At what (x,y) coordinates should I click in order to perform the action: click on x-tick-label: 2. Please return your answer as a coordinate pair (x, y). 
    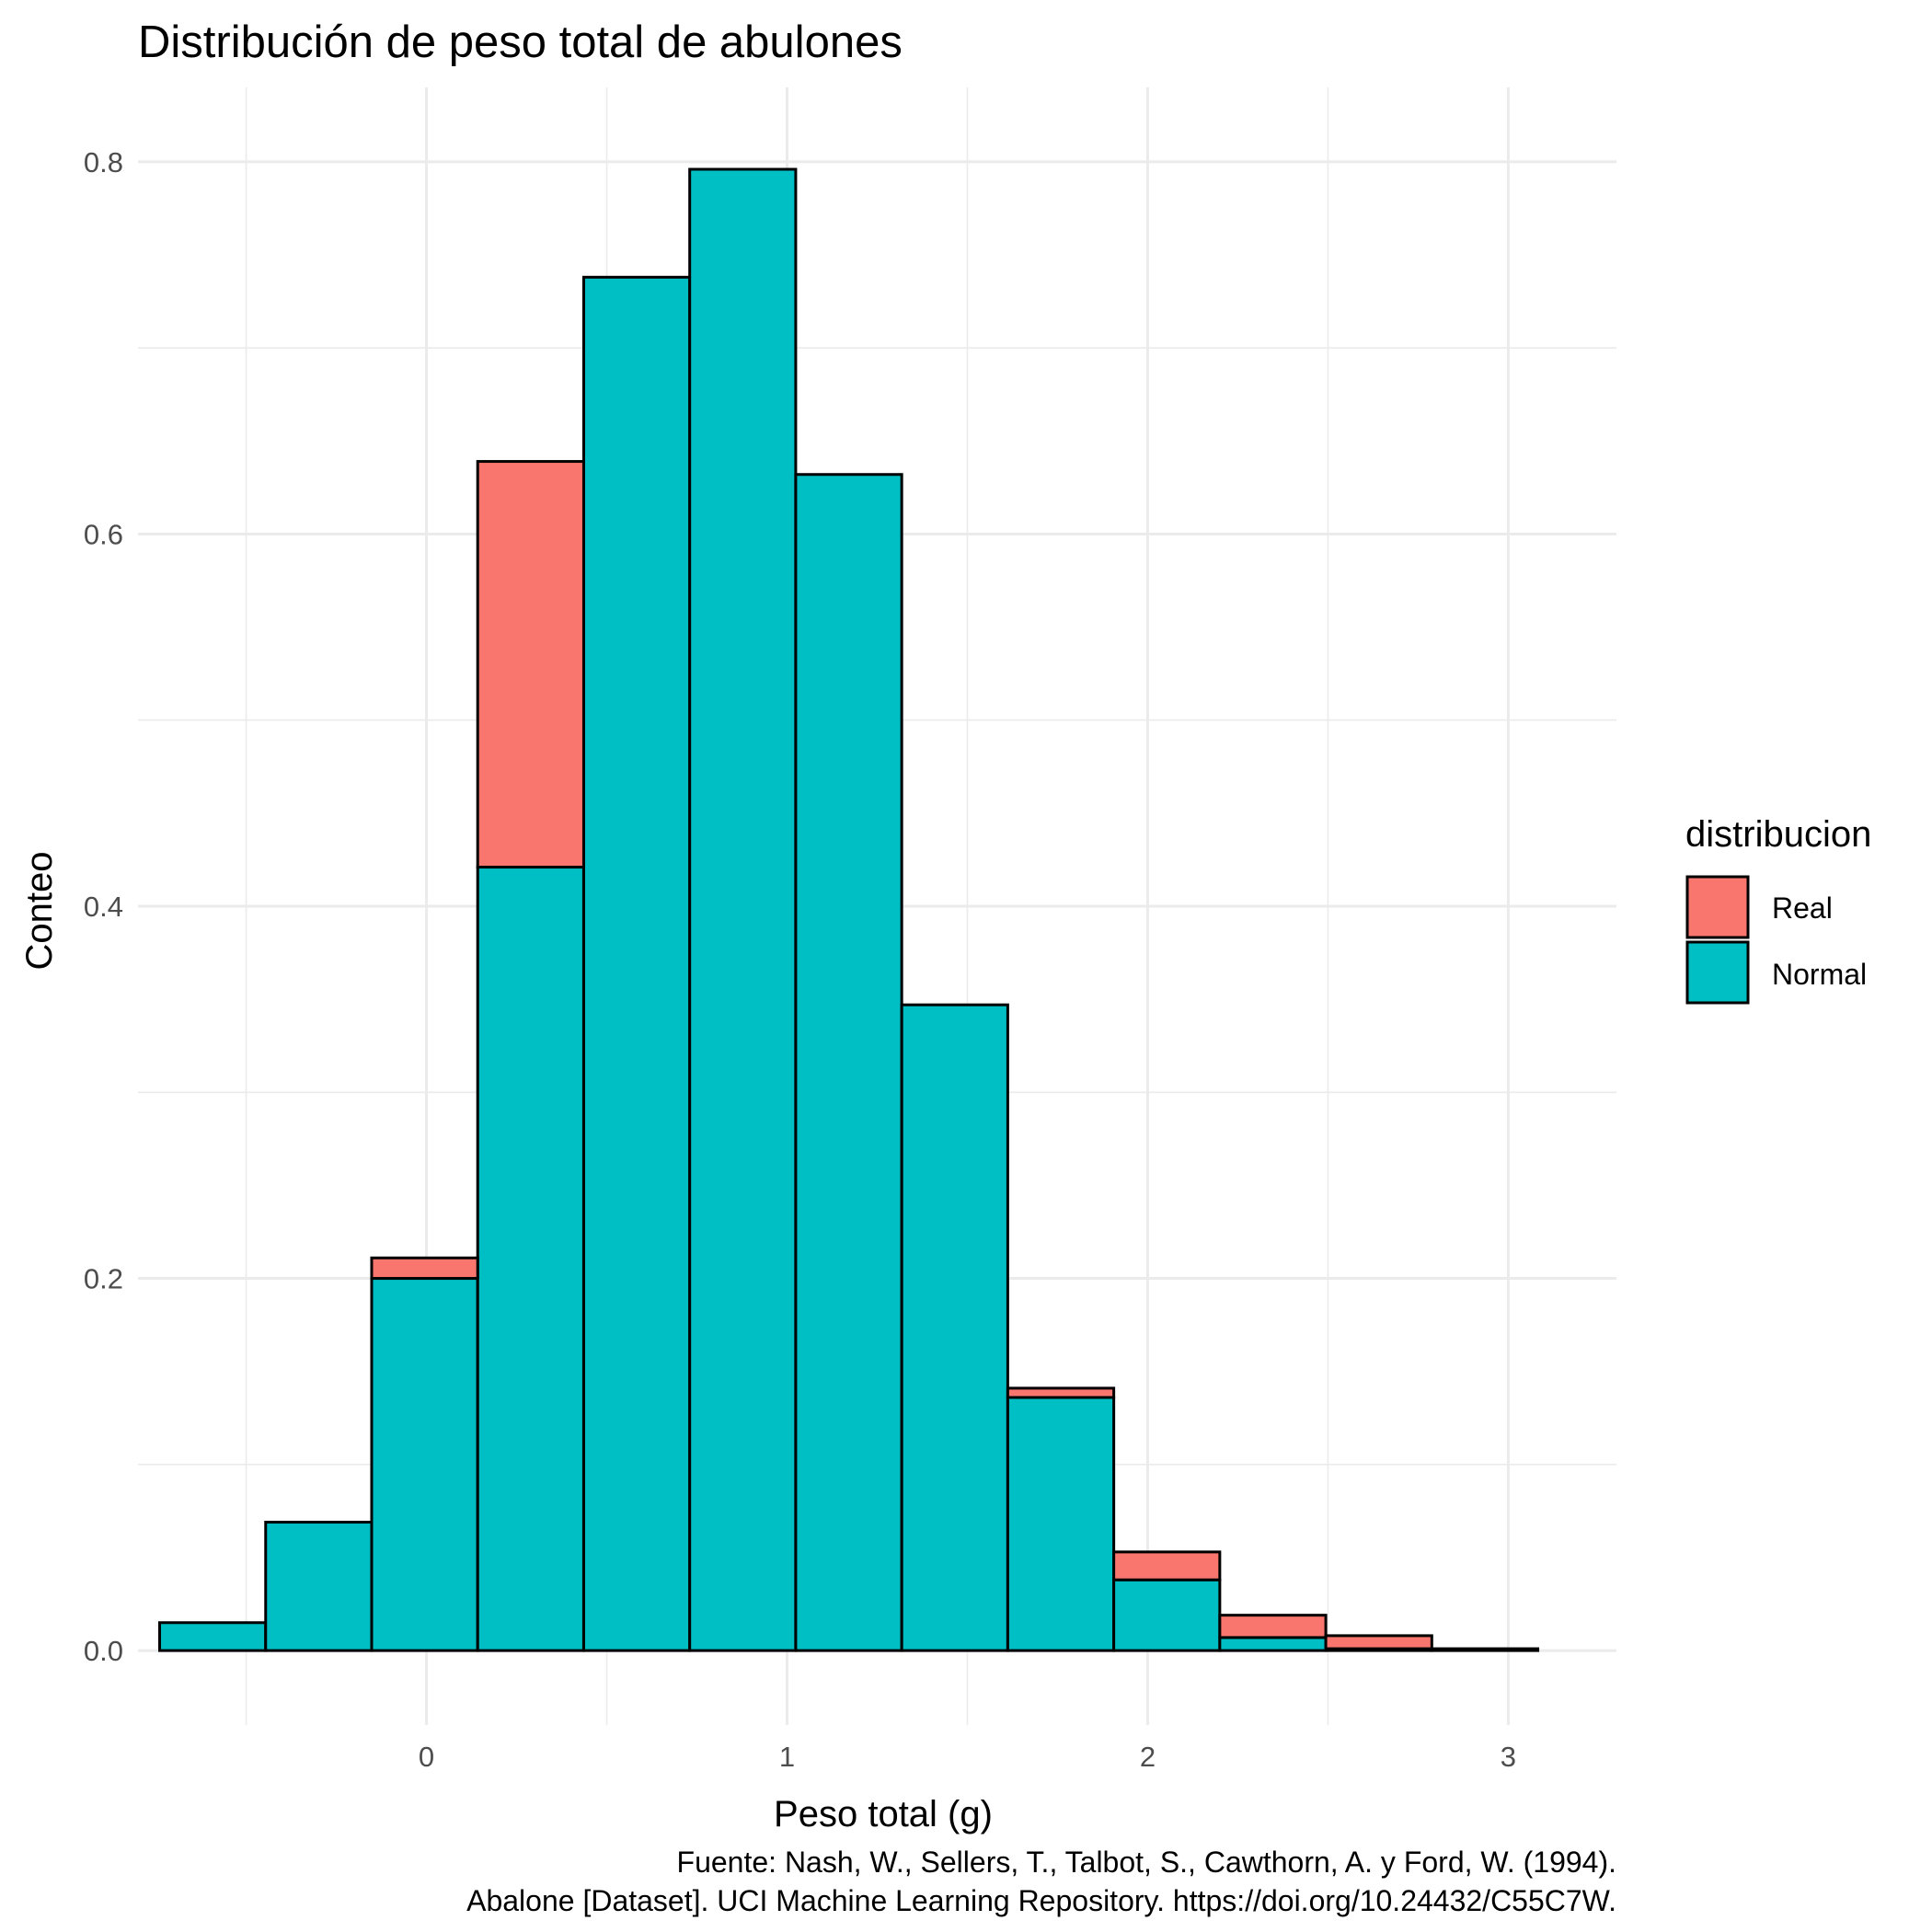
    Looking at the image, I should click on (1148, 1757).